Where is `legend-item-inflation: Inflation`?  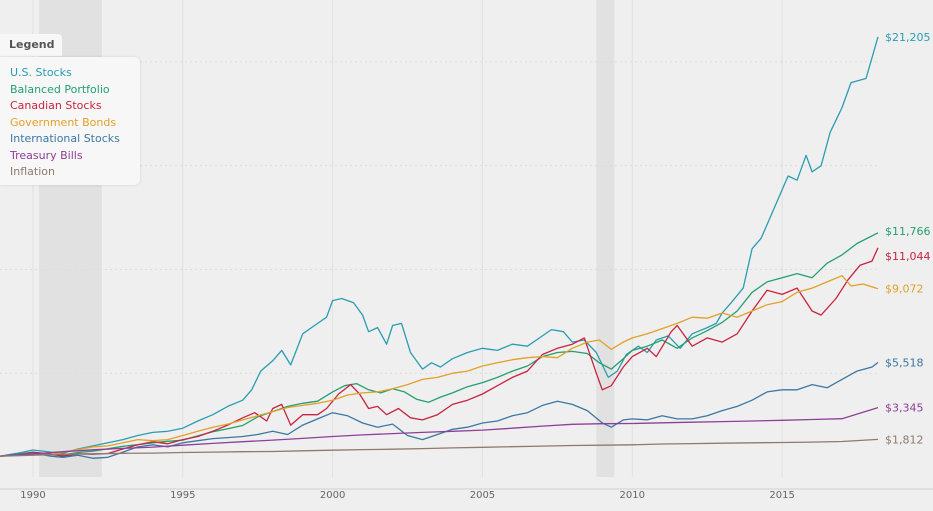
legend-item-inflation: Inflation is located at coordinates (32, 171).